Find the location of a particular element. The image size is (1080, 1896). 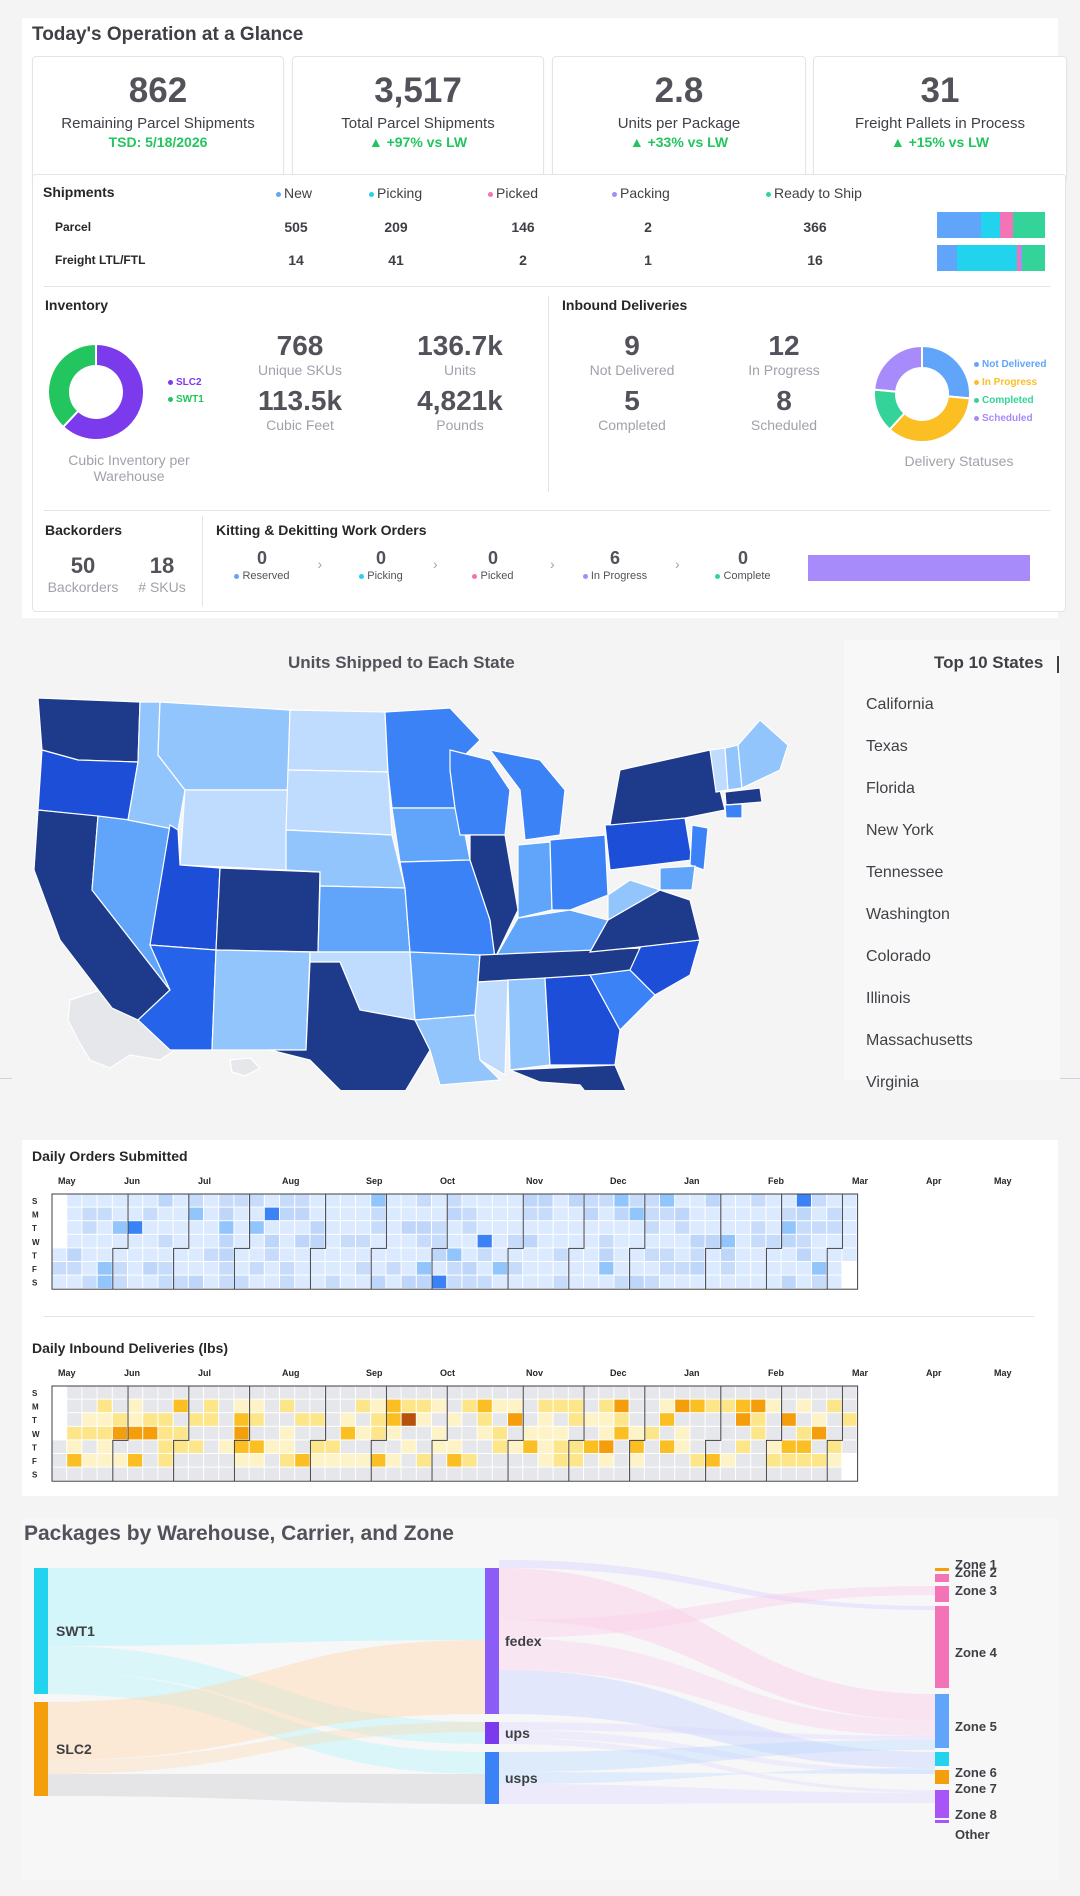

sankey-link is located at coordinates (717, 1794).